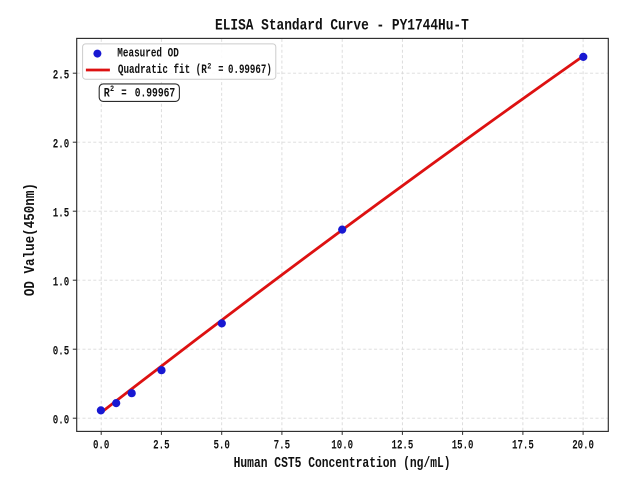 This screenshot has height=480, width=640. Describe the element at coordinates (61, 282) in the screenshot. I see `svg-text: 1.0` at that location.